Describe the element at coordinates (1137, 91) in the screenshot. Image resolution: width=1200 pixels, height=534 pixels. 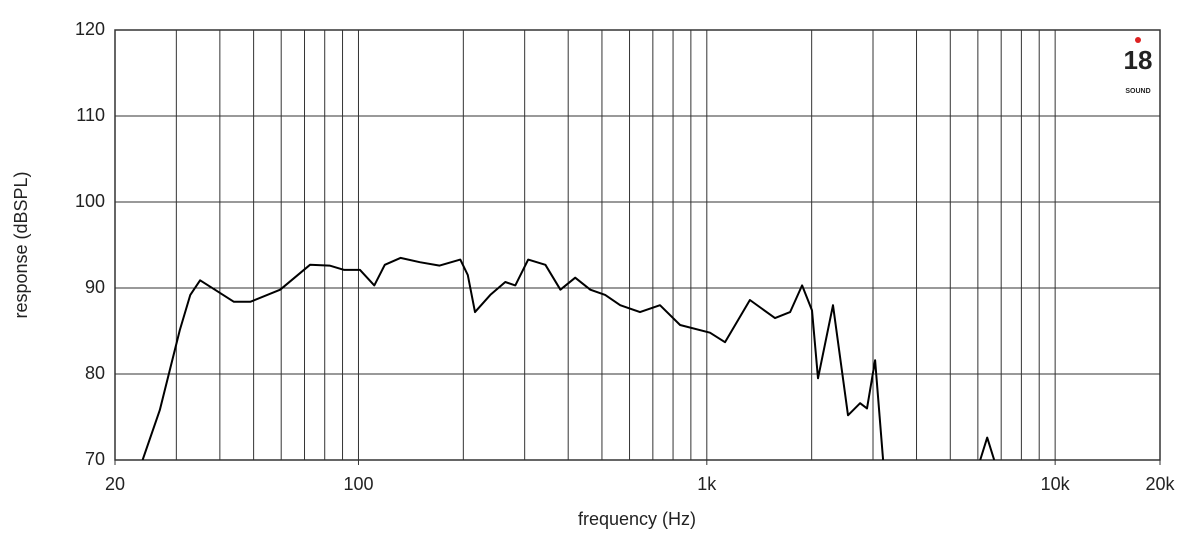
I see `logo-word: SOUND` at that location.